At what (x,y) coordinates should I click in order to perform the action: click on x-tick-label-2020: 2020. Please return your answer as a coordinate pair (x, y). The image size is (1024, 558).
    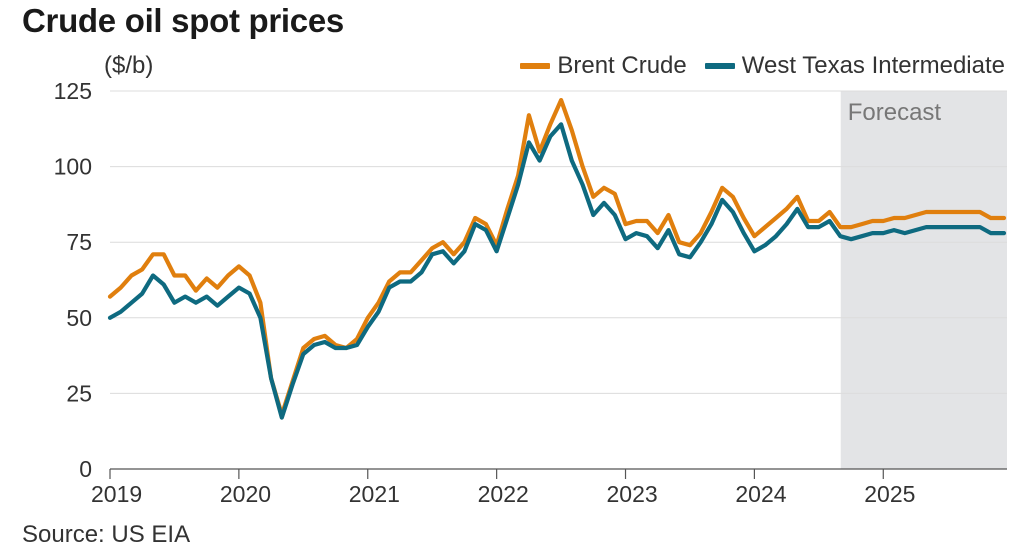
    Looking at the image, I should click on (245, 494).